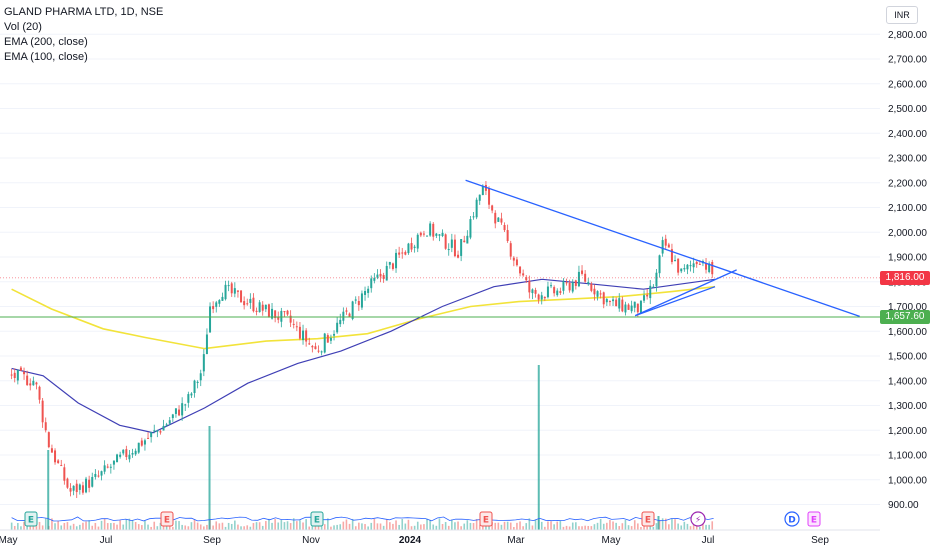  What do you see at coordinates (907, 233) in the screenshot?
I see `price-tick-label: 2,000.00` at bounding box center [907, 233].